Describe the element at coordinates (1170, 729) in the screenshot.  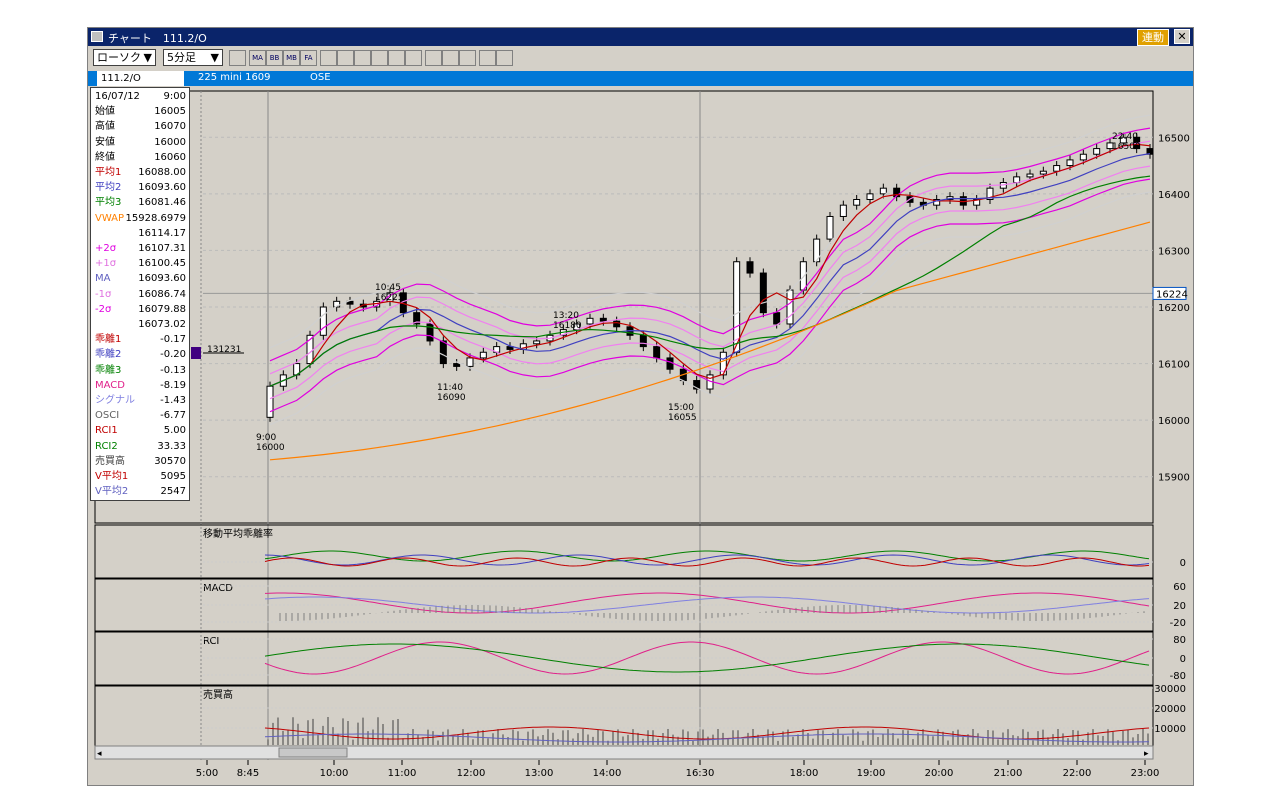
I see `indicator-tick-label: 10000` at that location.